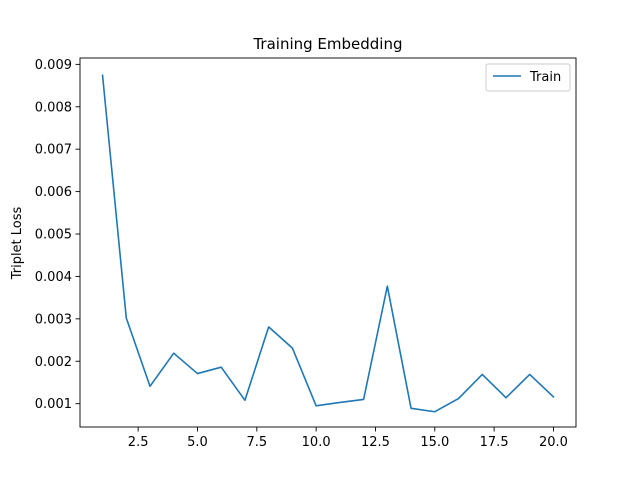 This screenshot has height=480, width=640. What do you see at coordinates (316, 442) in the screenshot?
I see `x-tick-label: 10.0` at bounding box center [316, 442].